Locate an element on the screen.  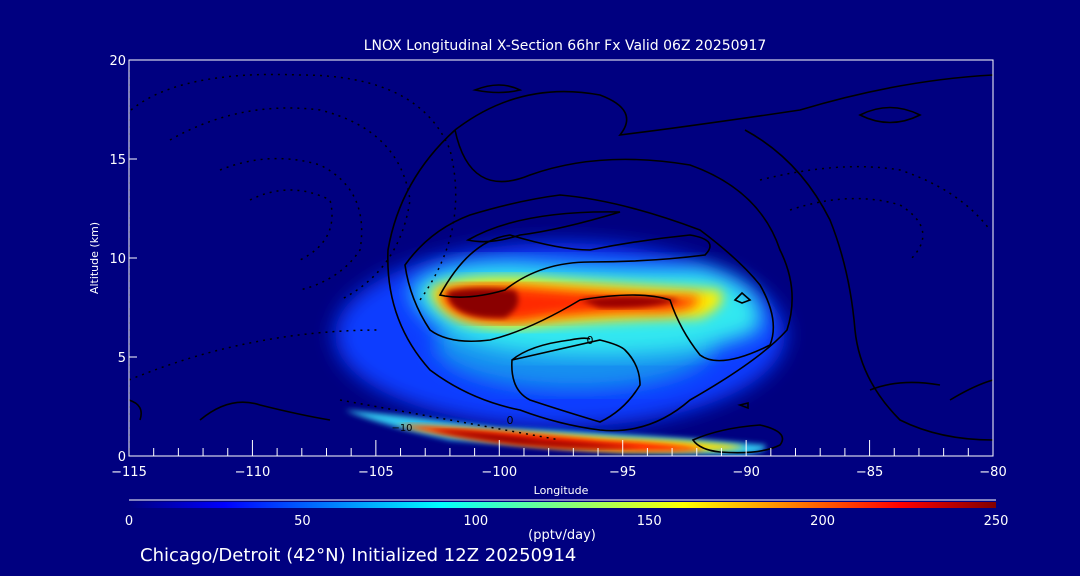
y-tick-label: 20 is located at coordinates (117, 61).